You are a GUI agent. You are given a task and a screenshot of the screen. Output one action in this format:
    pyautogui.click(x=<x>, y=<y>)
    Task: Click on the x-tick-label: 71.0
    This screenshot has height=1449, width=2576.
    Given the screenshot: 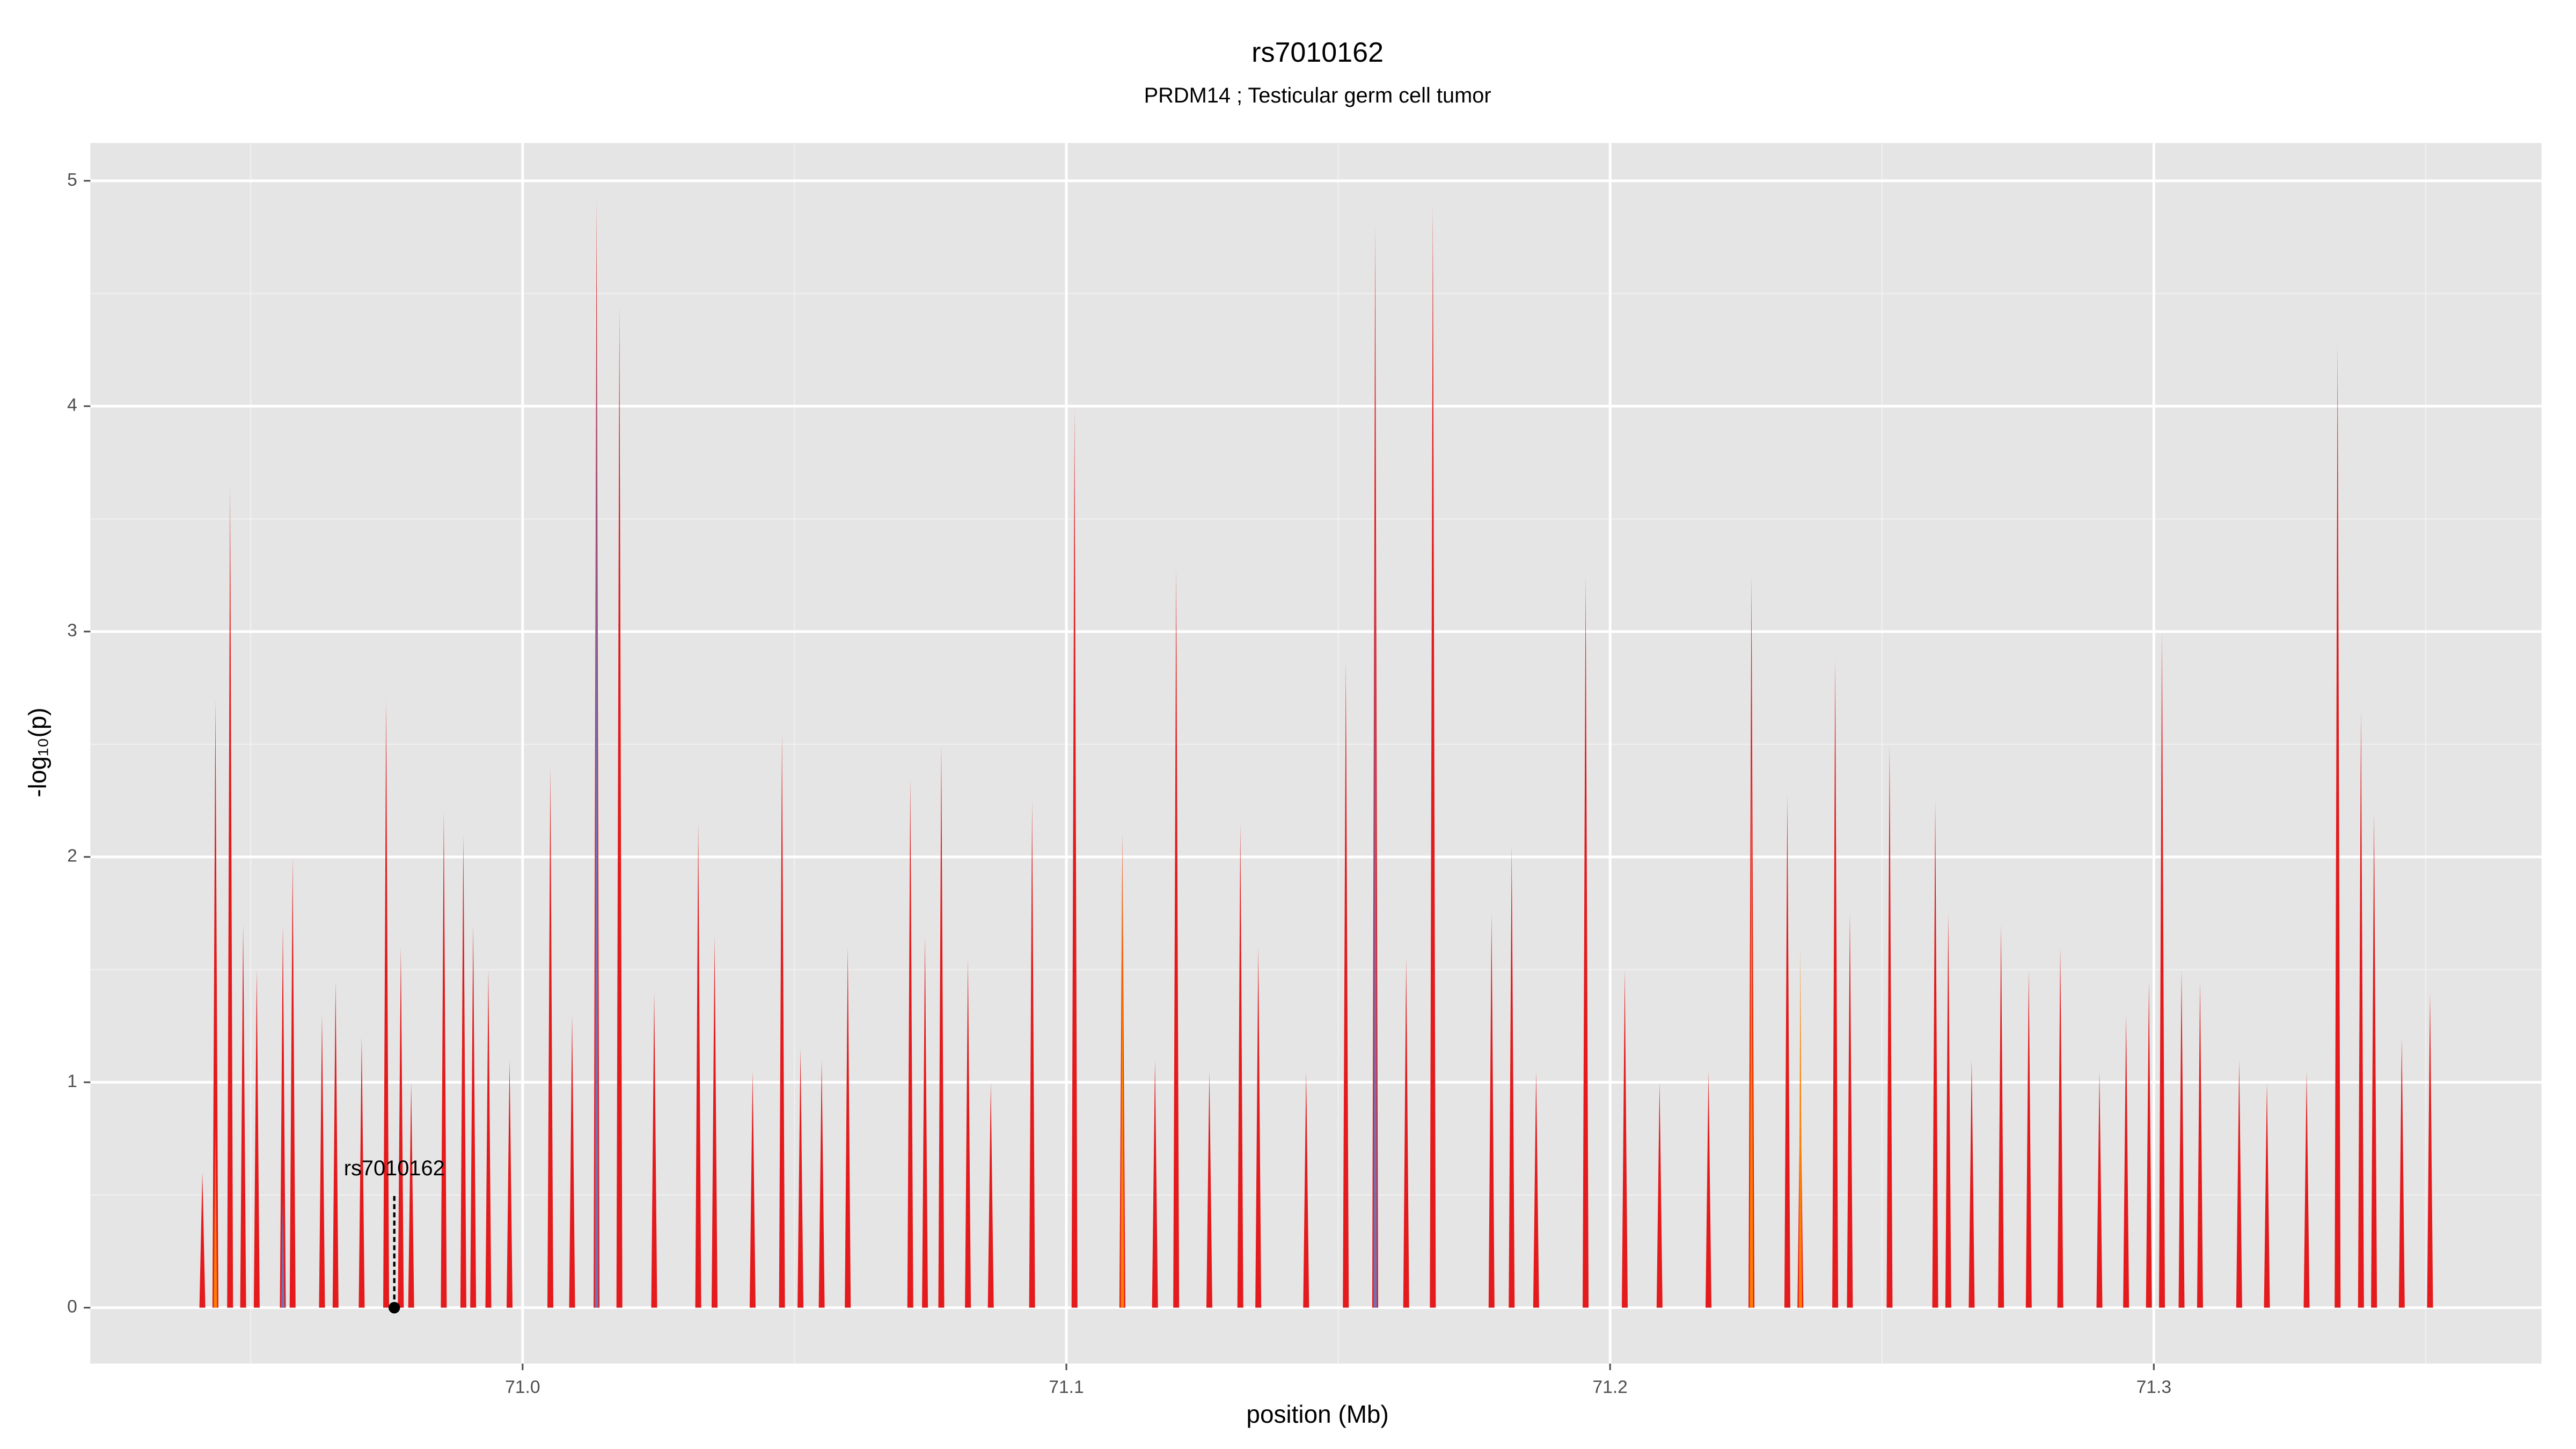 What is the action you would take?
    pyautogui.click(x=522, y=1387)
    